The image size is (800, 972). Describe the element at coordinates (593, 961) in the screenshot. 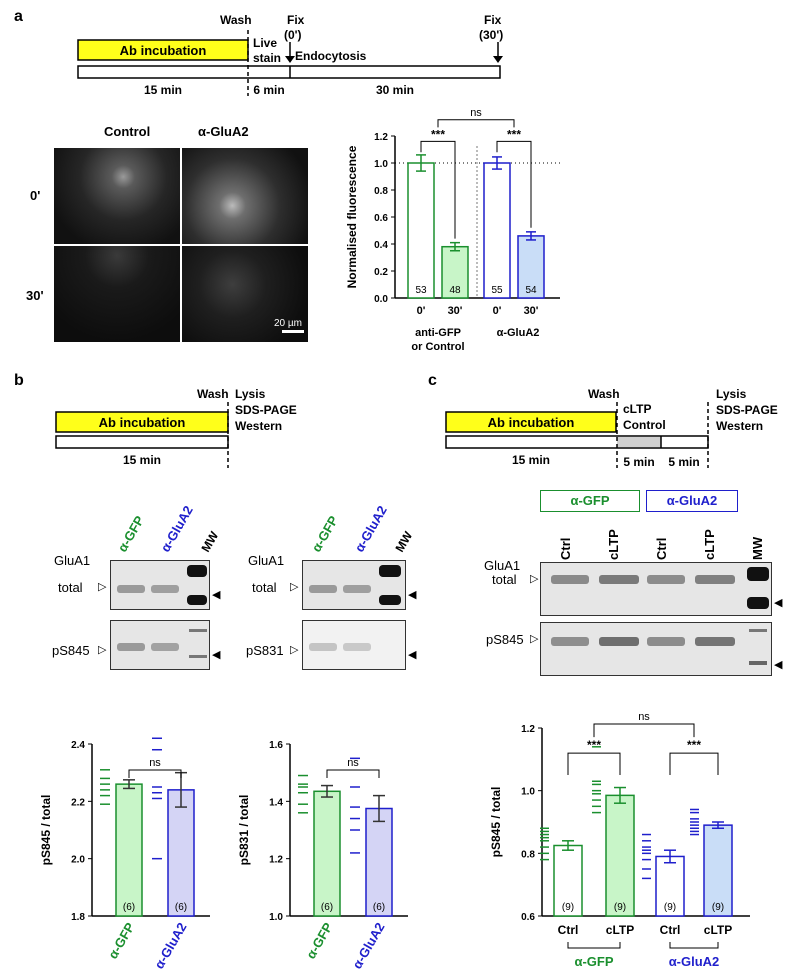

I see `group-label-agfp: α-GFP` at that location.